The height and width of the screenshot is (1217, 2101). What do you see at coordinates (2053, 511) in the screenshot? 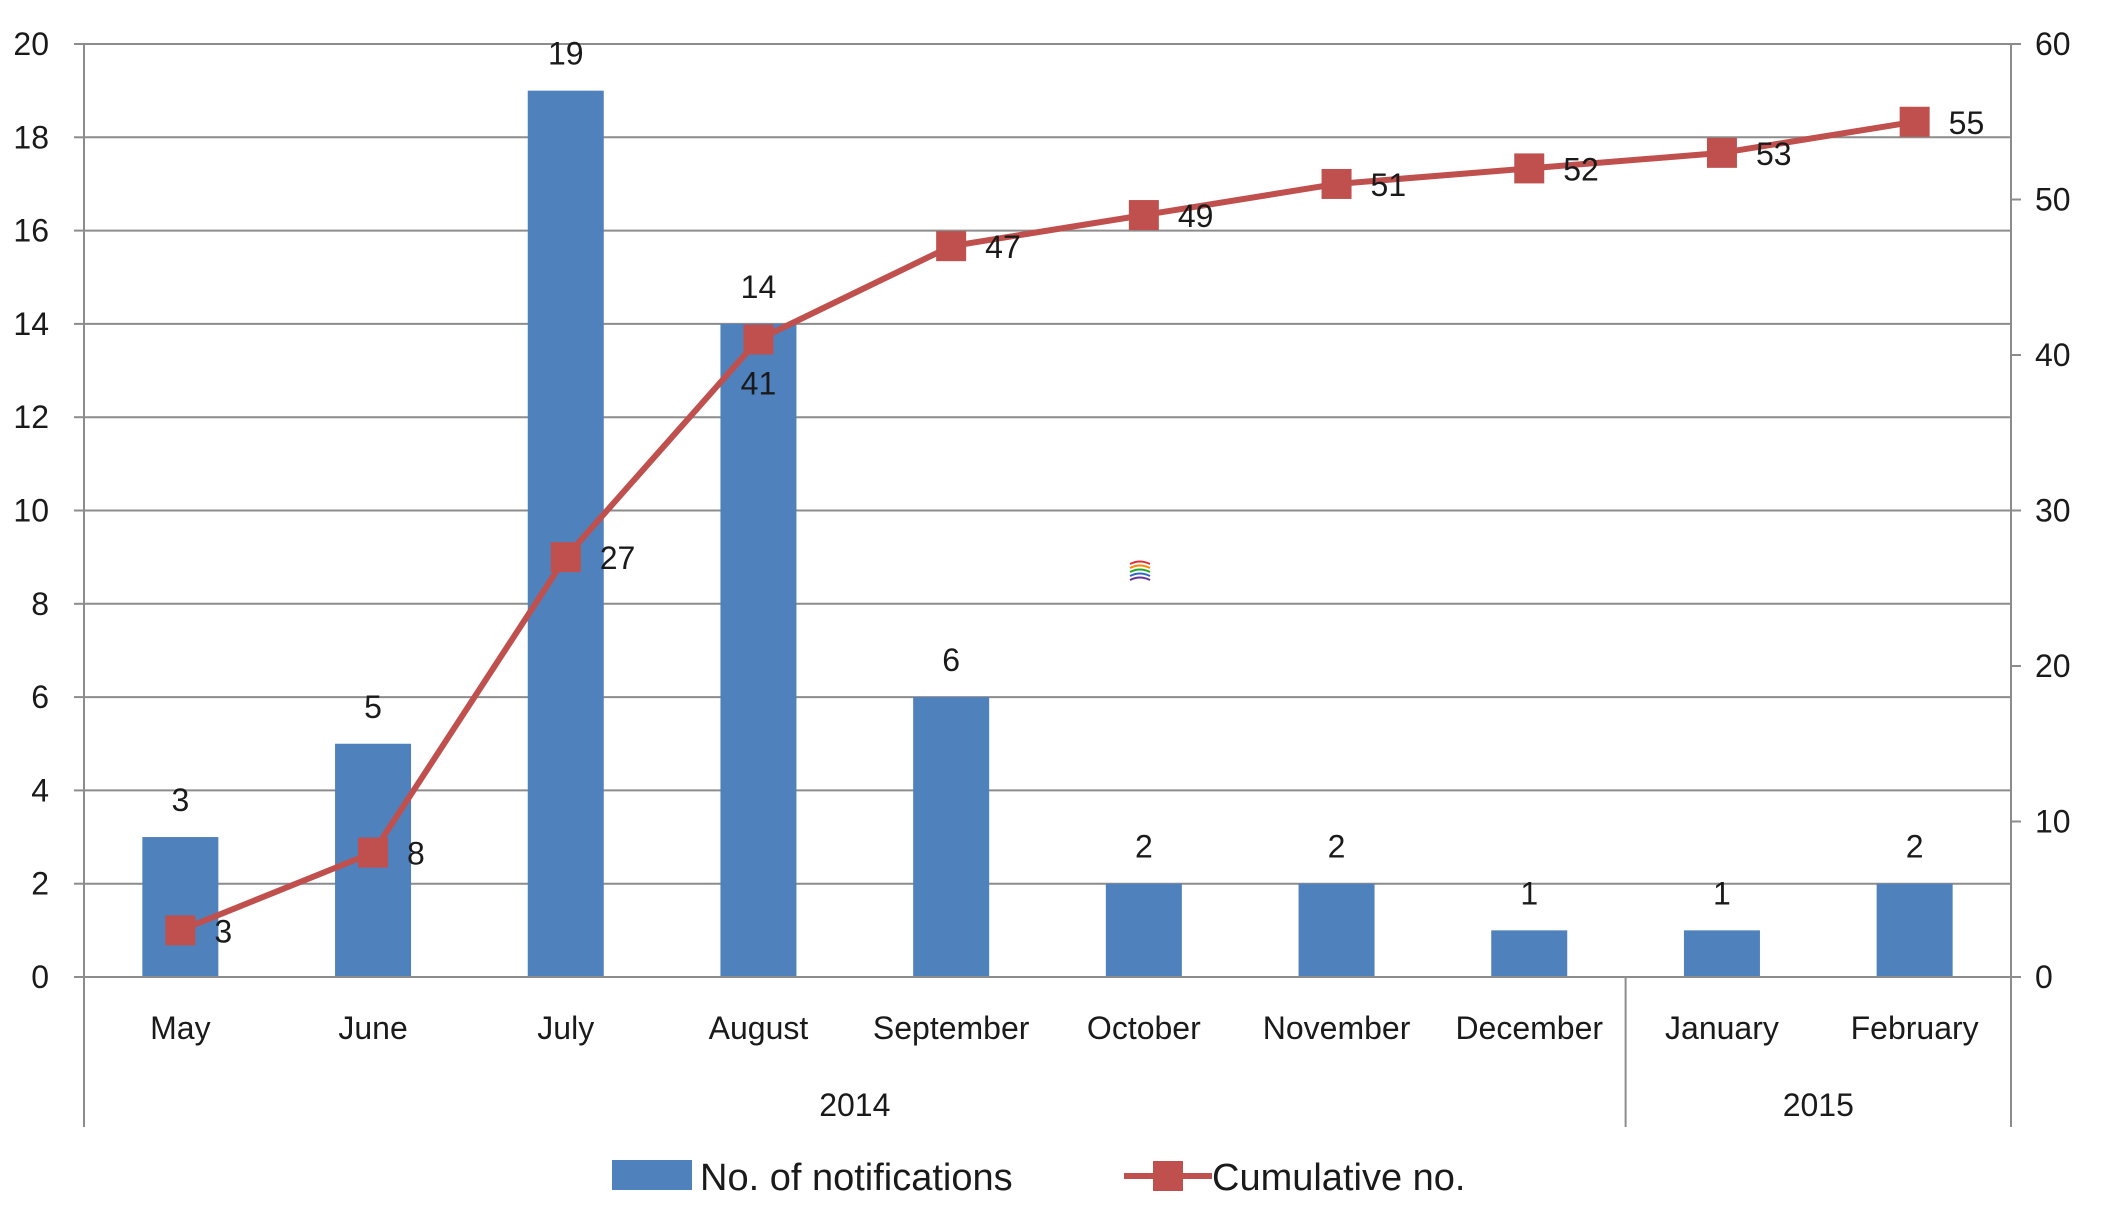
I see `y2-tick-label: 30` at bounding box center [2053, 511].